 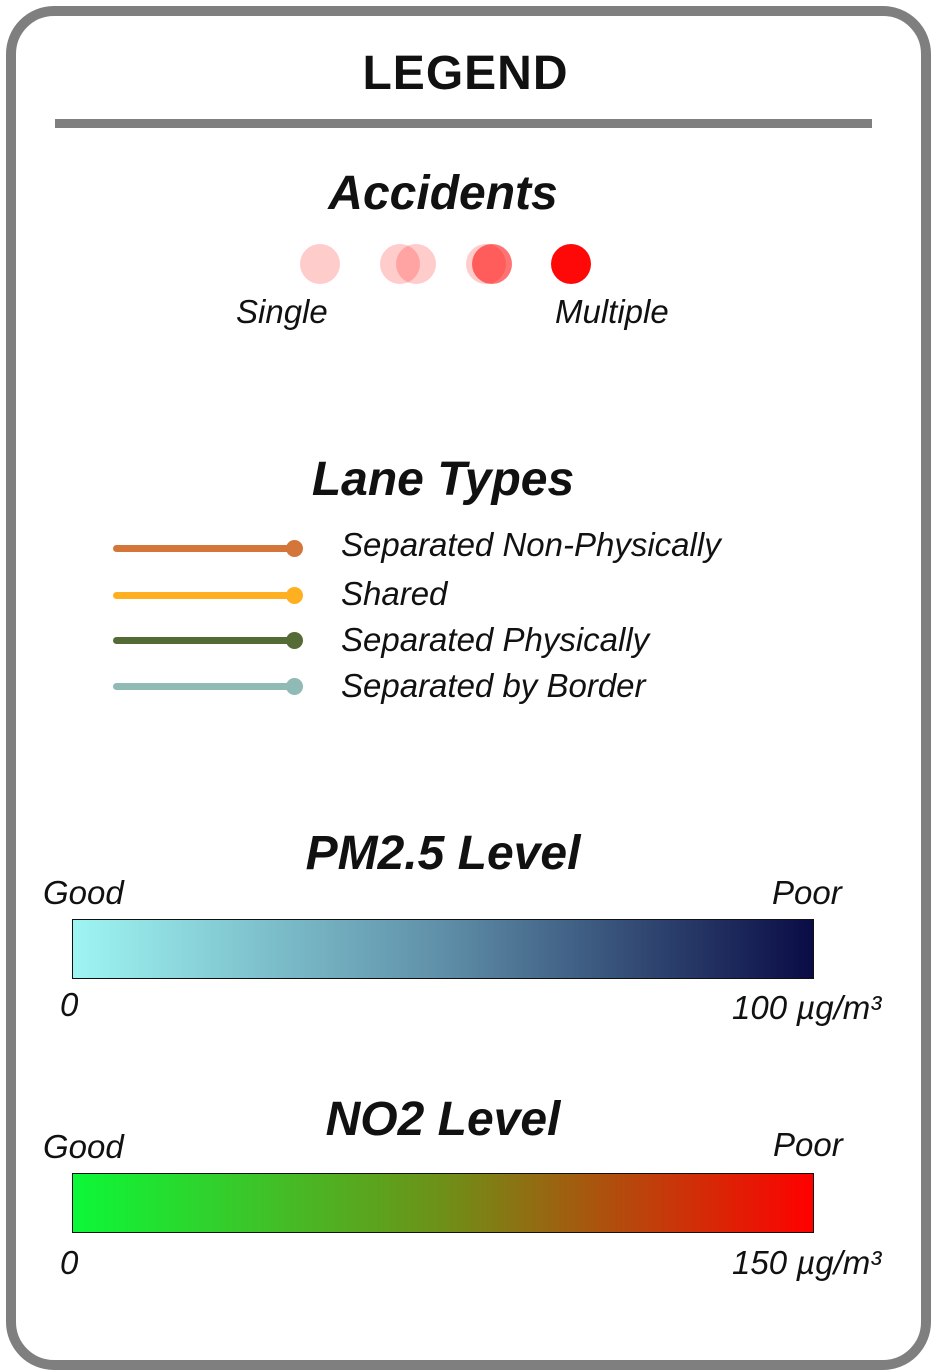 What do you see at coordinates (493, 685) in the screenshot?
I see `lane-label: Separated by Border` at bounding box center [493, 685].